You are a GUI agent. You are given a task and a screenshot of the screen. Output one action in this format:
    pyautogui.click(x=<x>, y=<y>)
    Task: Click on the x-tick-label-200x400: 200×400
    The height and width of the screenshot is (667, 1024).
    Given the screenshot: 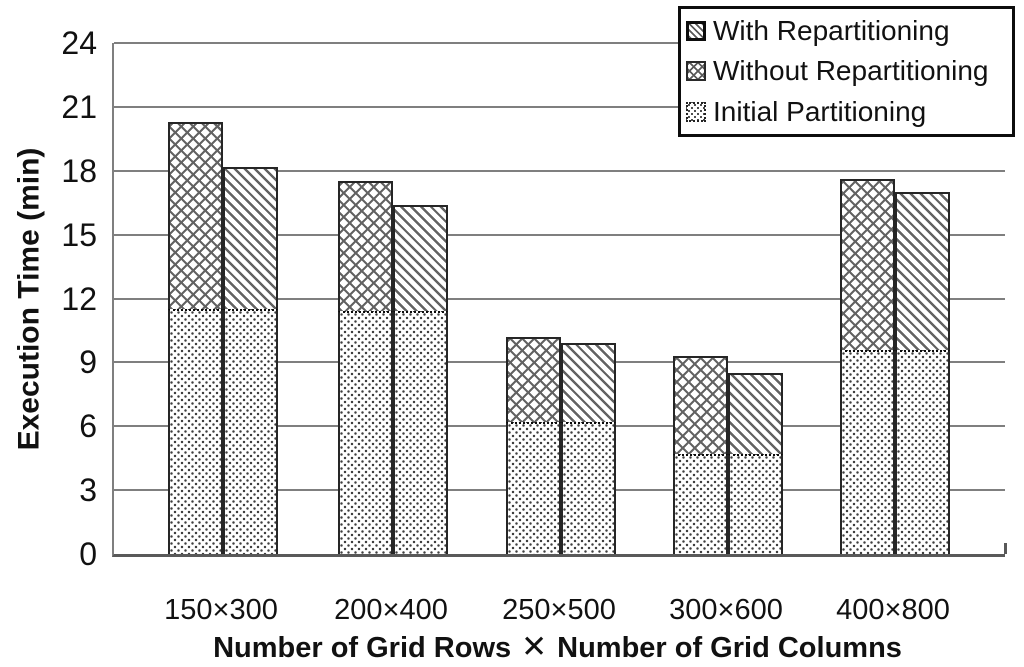 What is the action you would take?
    pyautogui.click(x=391, y=610)
    